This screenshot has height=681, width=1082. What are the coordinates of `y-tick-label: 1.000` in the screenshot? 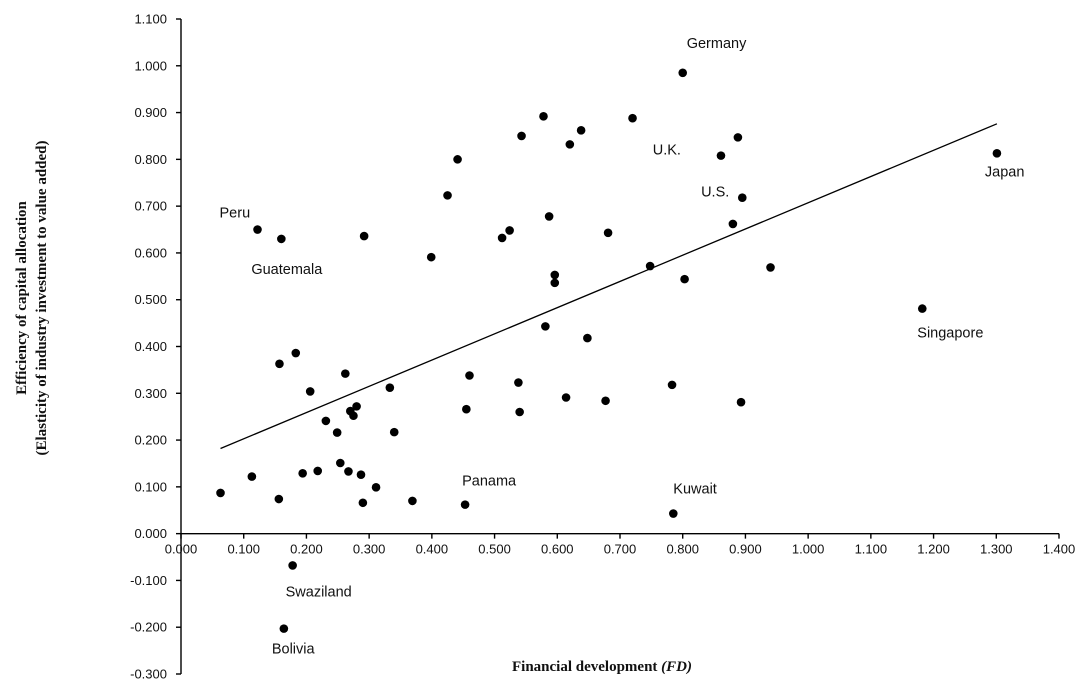 It's located at (150, 65).